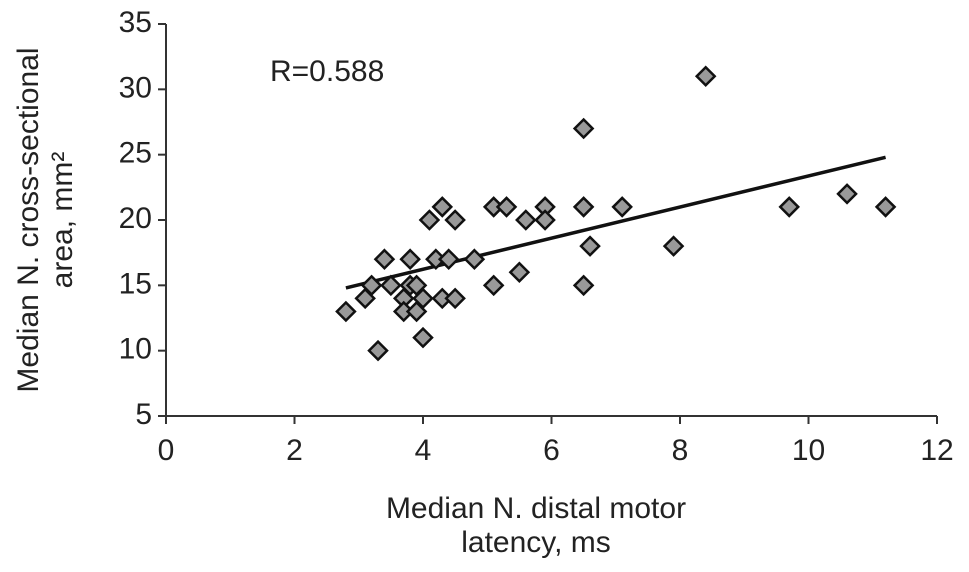  I want to click on x-axis-label: latency, ms, so click(536, 542).